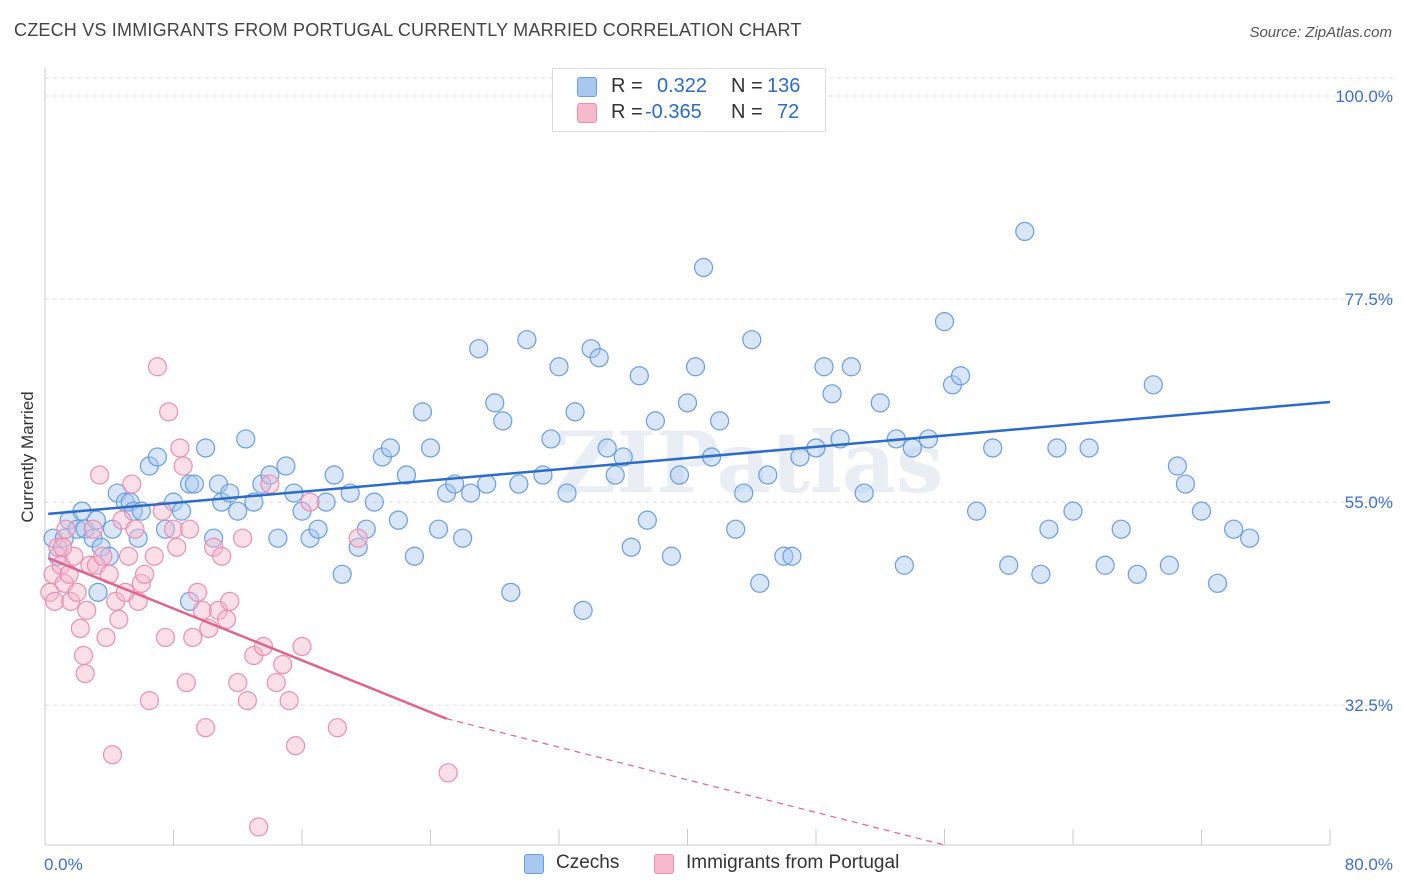  What do you see at coordinates (1369, 502) in the screenshot?
I see `y-tick-label: 55.0%` at bounding box center [1369, 502].